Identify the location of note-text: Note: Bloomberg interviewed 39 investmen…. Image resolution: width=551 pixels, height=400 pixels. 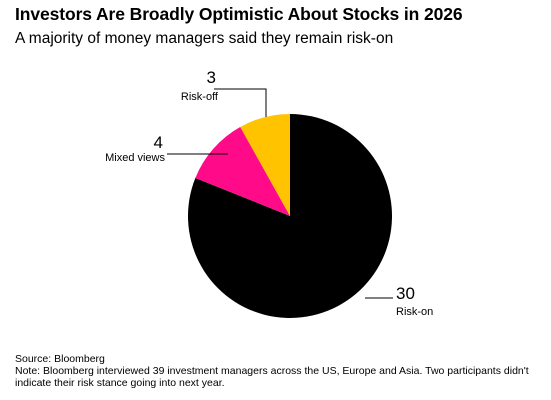
(272, 377).